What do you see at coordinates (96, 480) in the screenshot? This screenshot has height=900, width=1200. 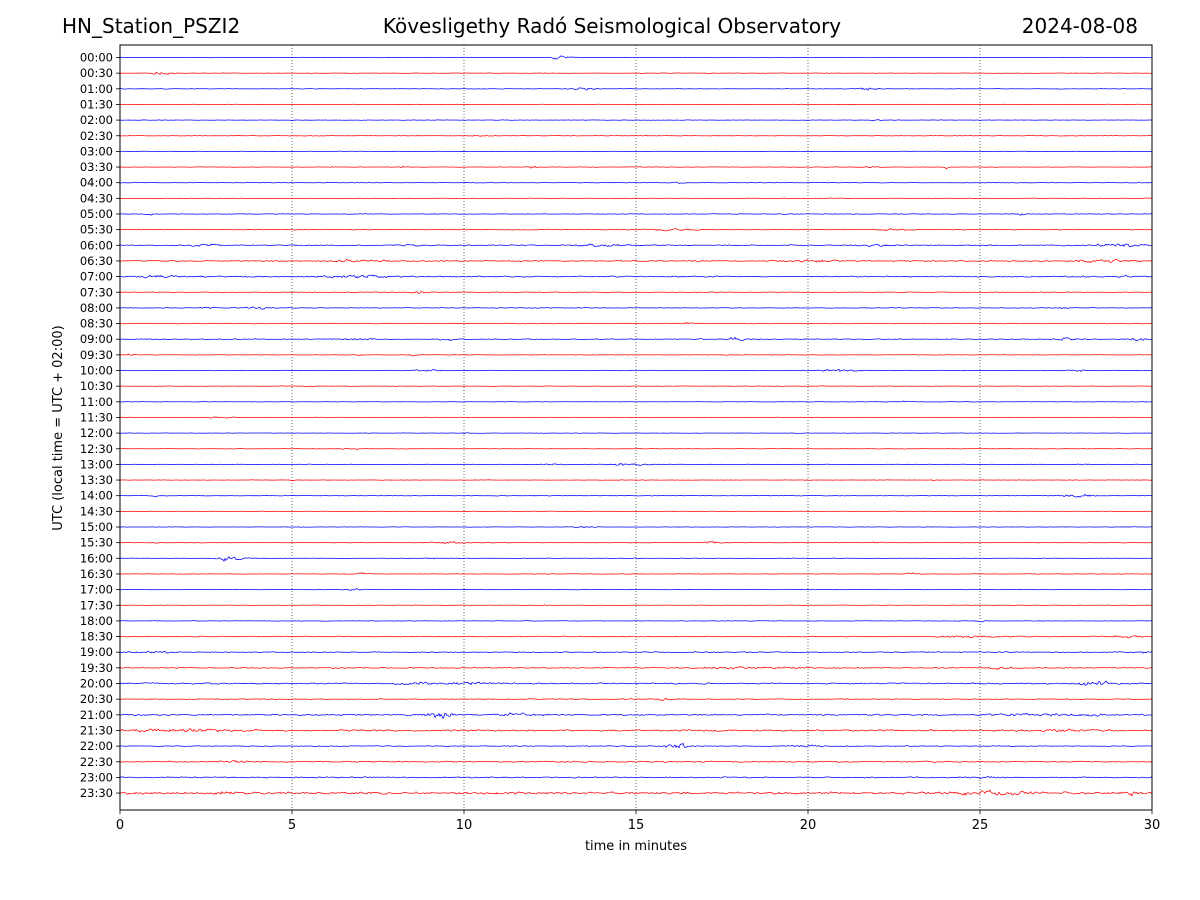 I see `y-tick-label: 13:30` at bounding box center [96, 480].